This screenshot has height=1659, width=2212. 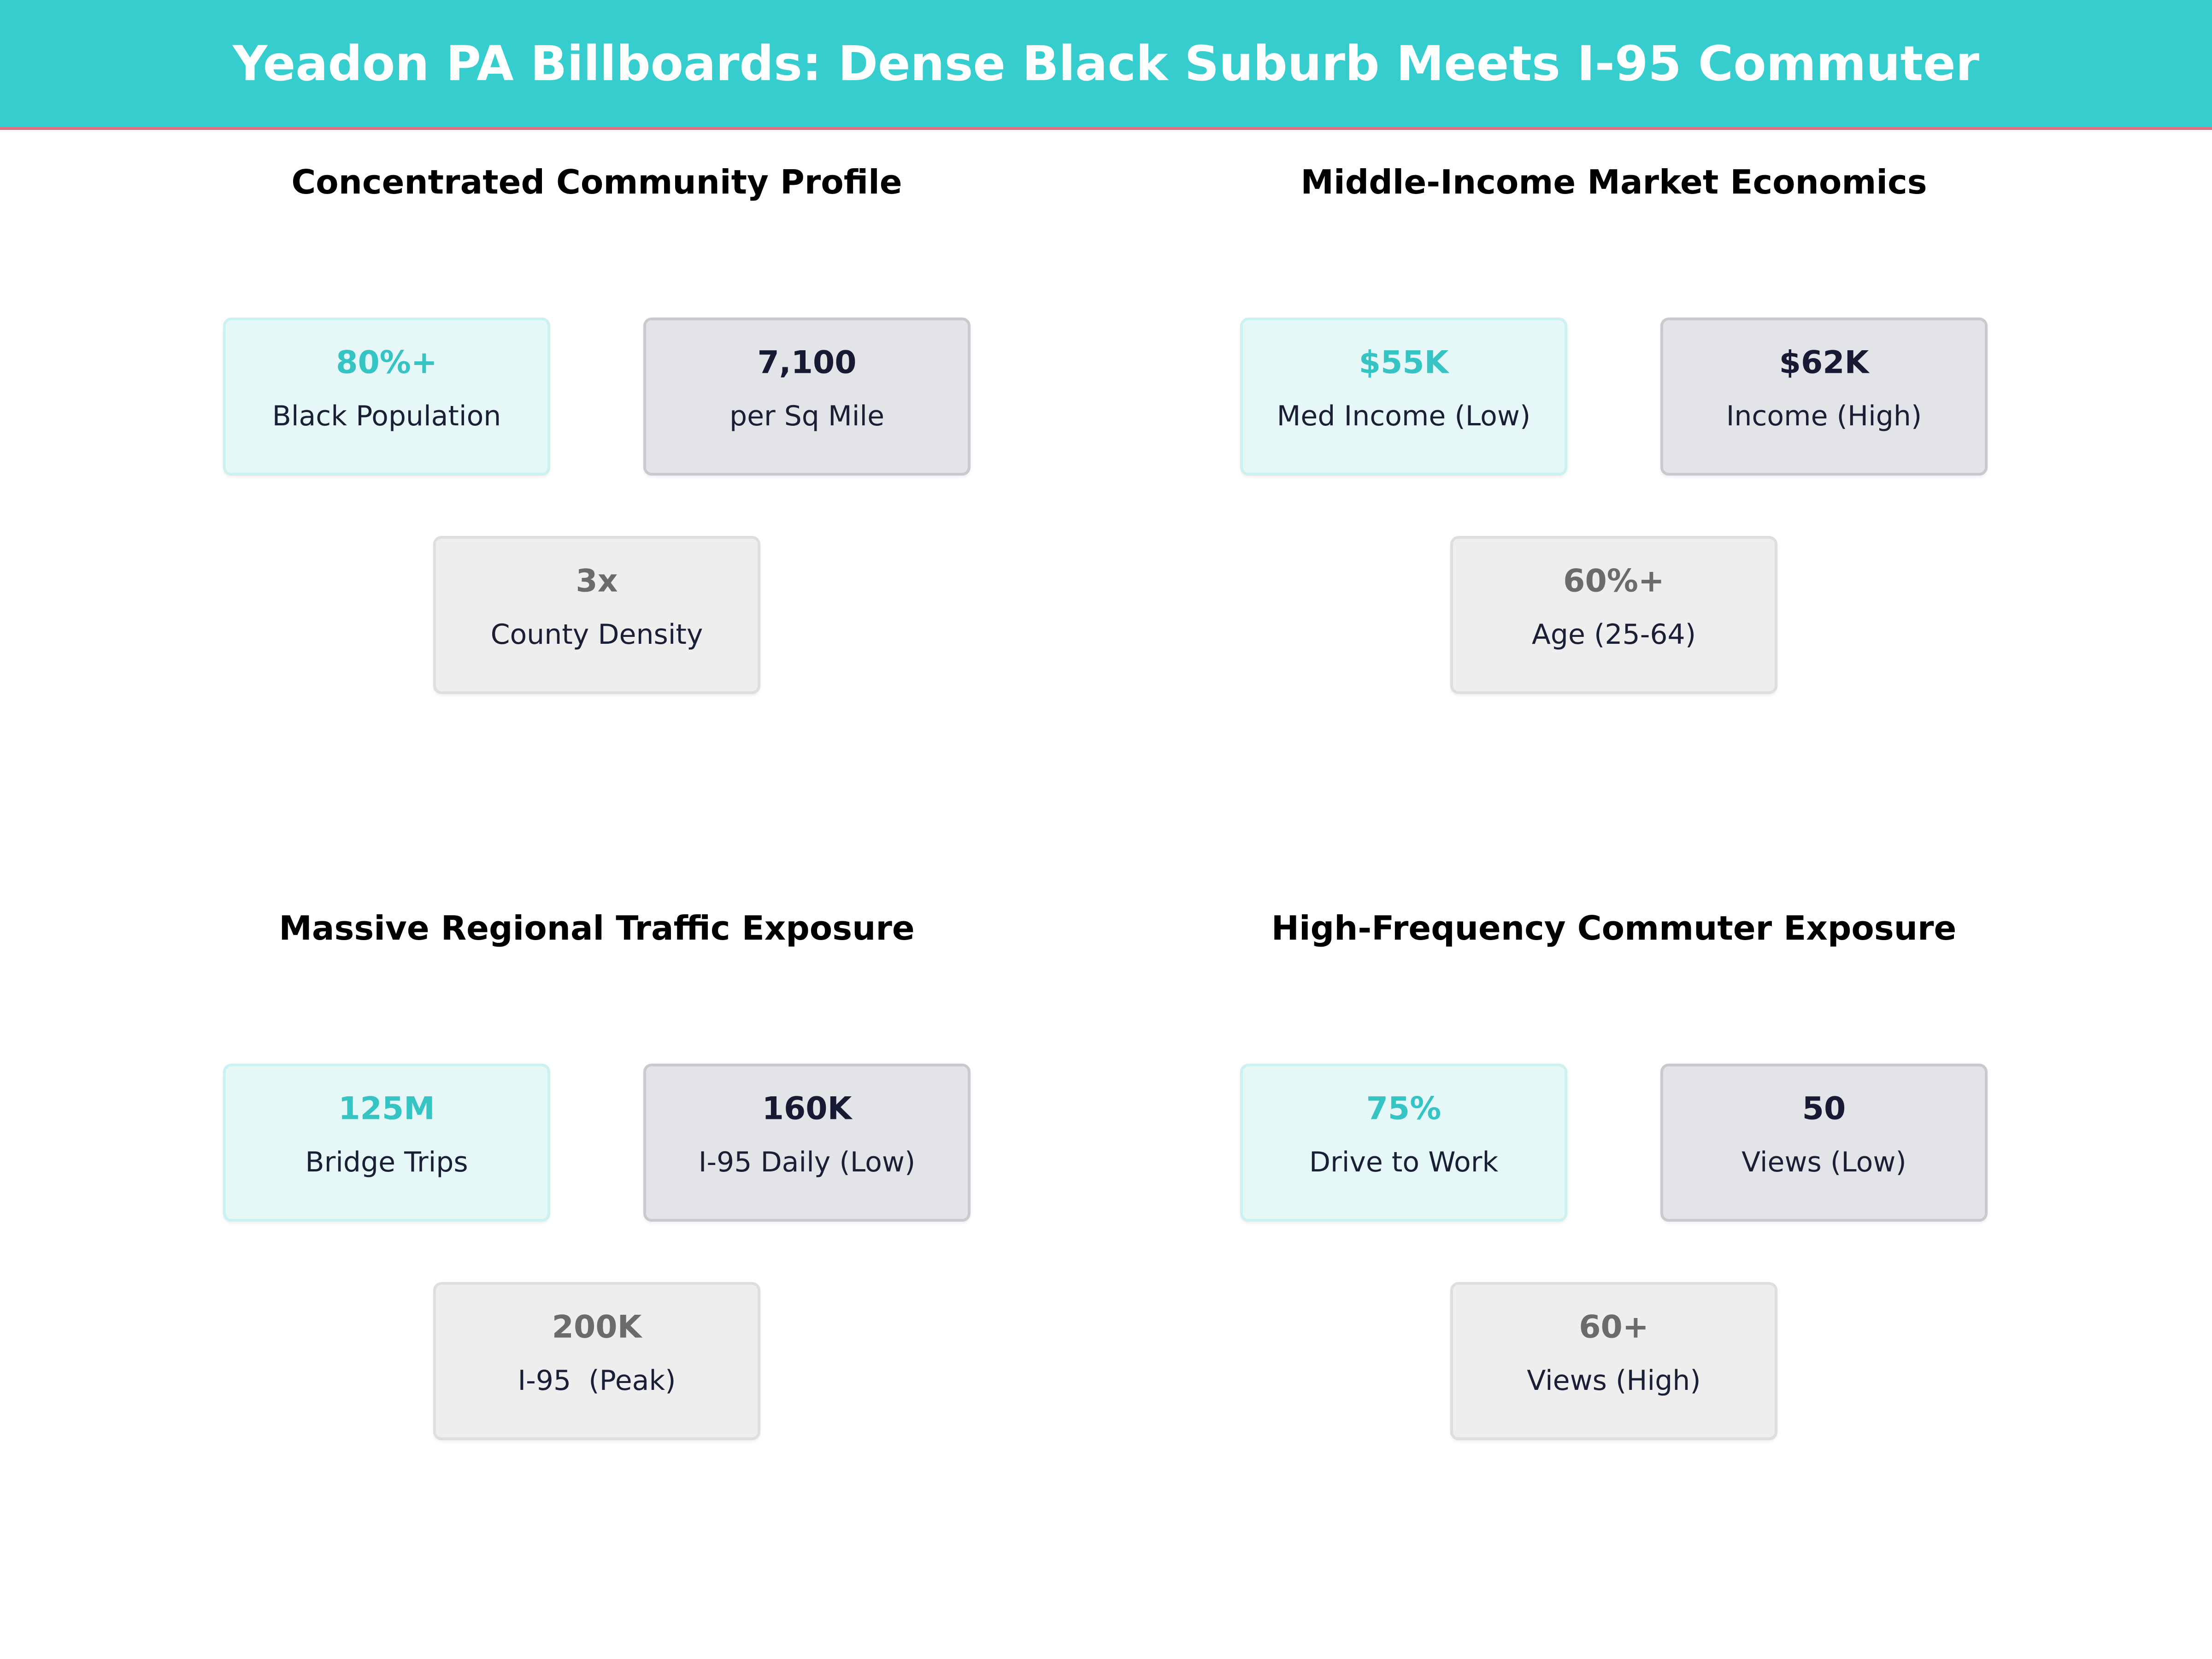 I want to click on stat-label: Views (Low), so click(x=1823, y=1162).